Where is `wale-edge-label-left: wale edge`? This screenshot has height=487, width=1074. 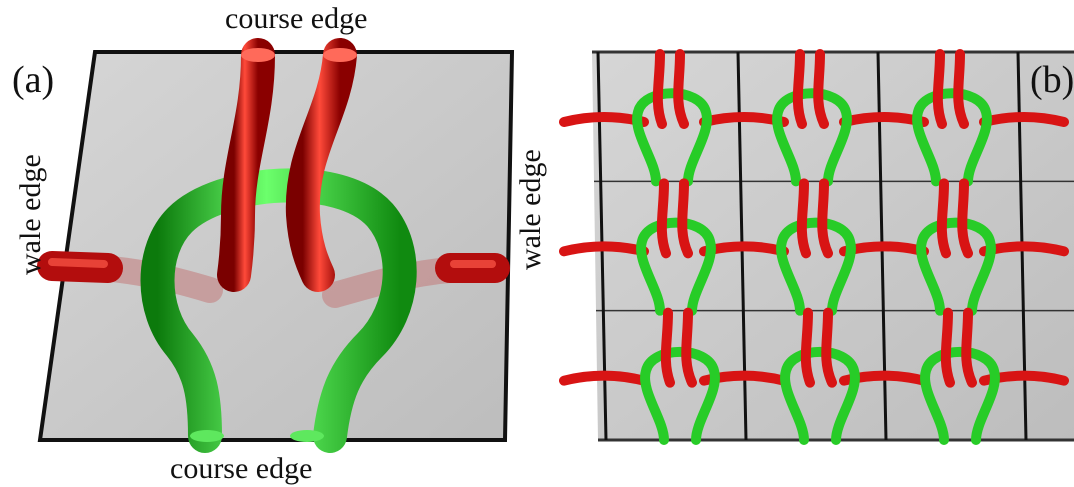 wale-edge-label-left: wale edge is located at coordinates (30, 214).